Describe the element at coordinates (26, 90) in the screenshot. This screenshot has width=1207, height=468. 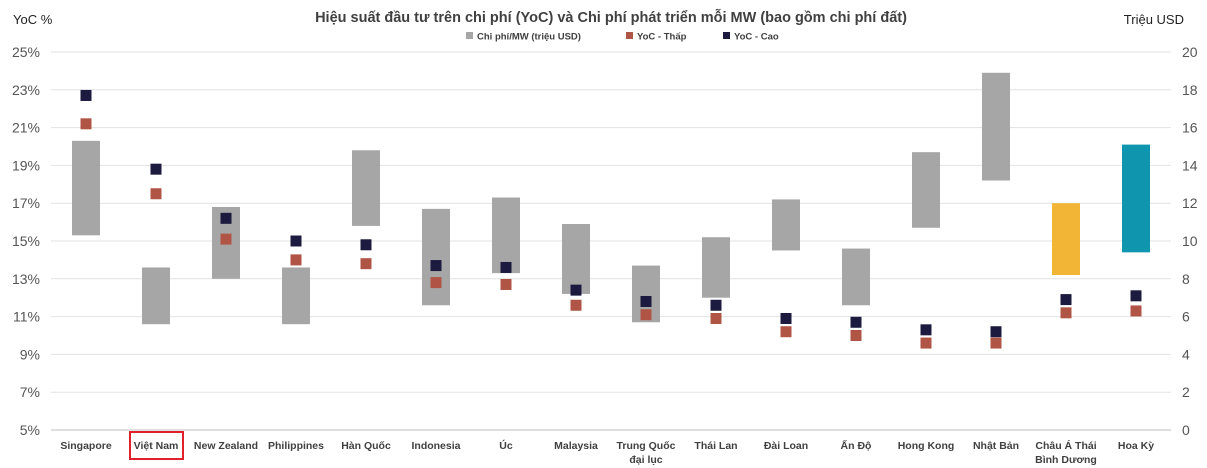
I see `left-tick-label: 23%` at that location.